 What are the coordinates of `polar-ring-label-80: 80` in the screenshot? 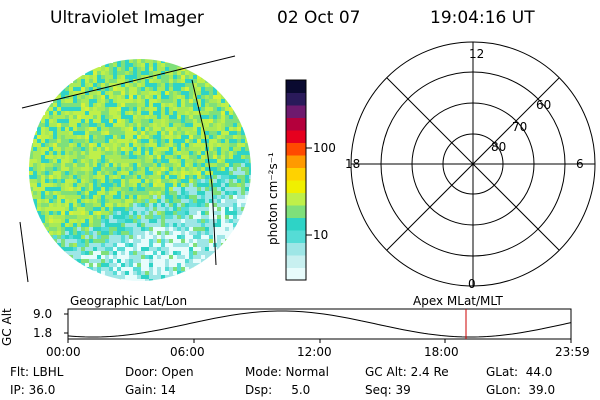 It's located at (499, 147).